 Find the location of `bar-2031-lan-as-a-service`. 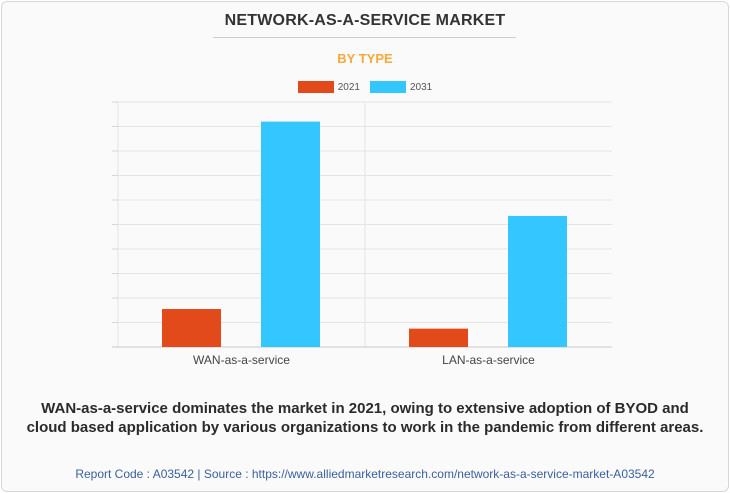

bar-2031-lan-as-a-service is located at coordinates (537, 281).